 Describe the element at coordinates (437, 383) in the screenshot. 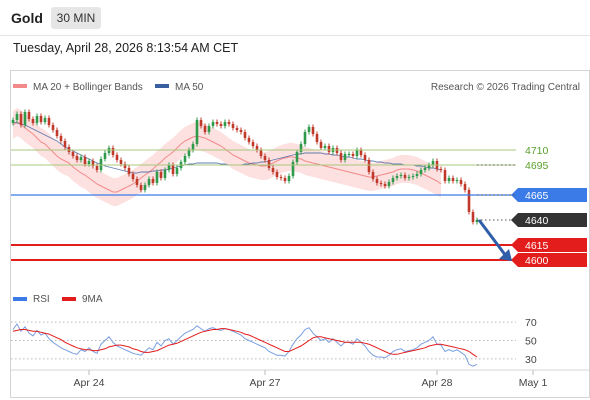

I see `x-tick-label: Apr 28` at that location.